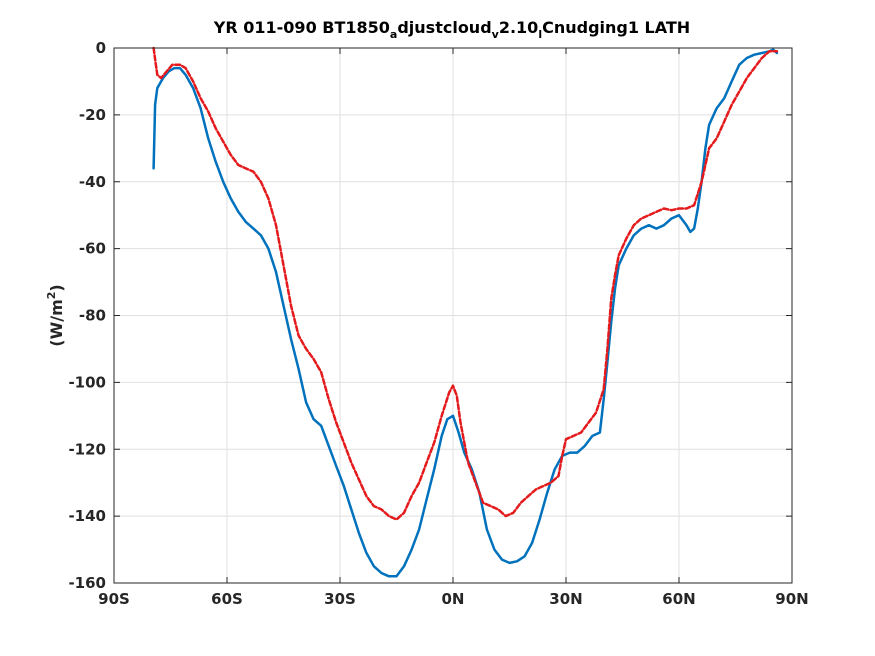 The height and width of the screenshot is (656, 875). I want to click on y-tick-label: -100, so click(87, 382).